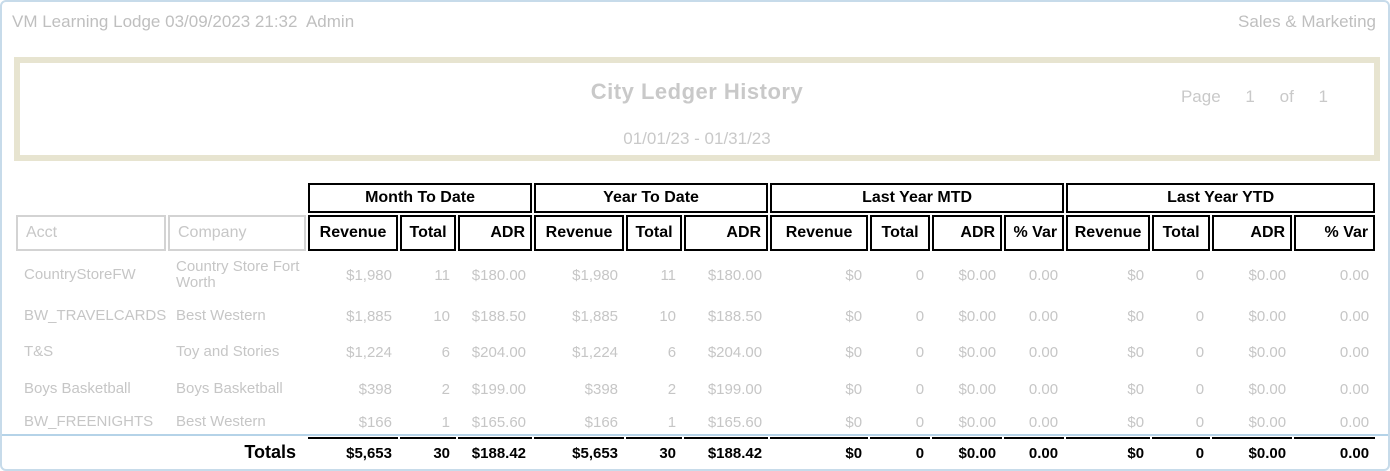 The image size is (1390, 471). What do you see at coordinates (654, 233) in the screenshot?
I see `column-header-total: Total` at bounding box center [654, 233].